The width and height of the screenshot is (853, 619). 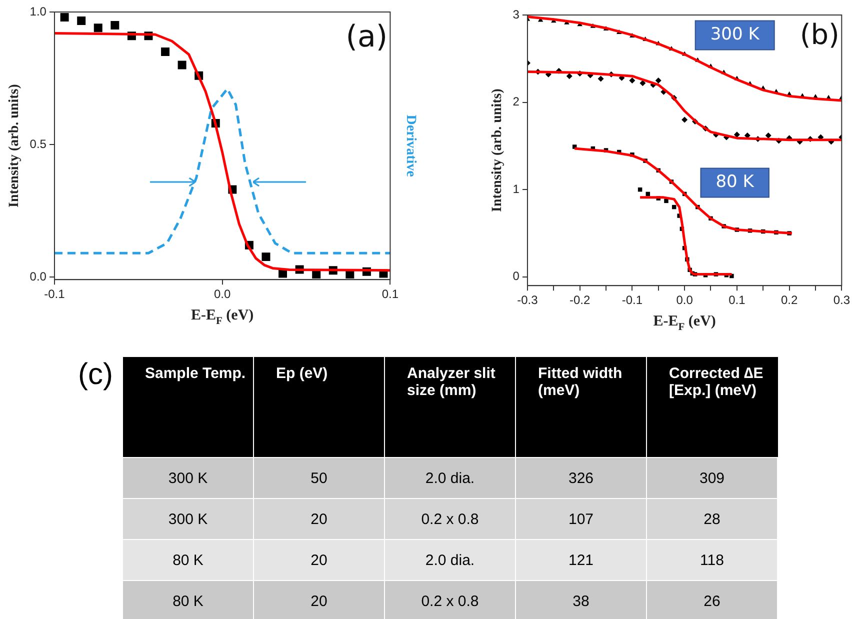 I want to click on text: 118, so click(x=712, y=560).